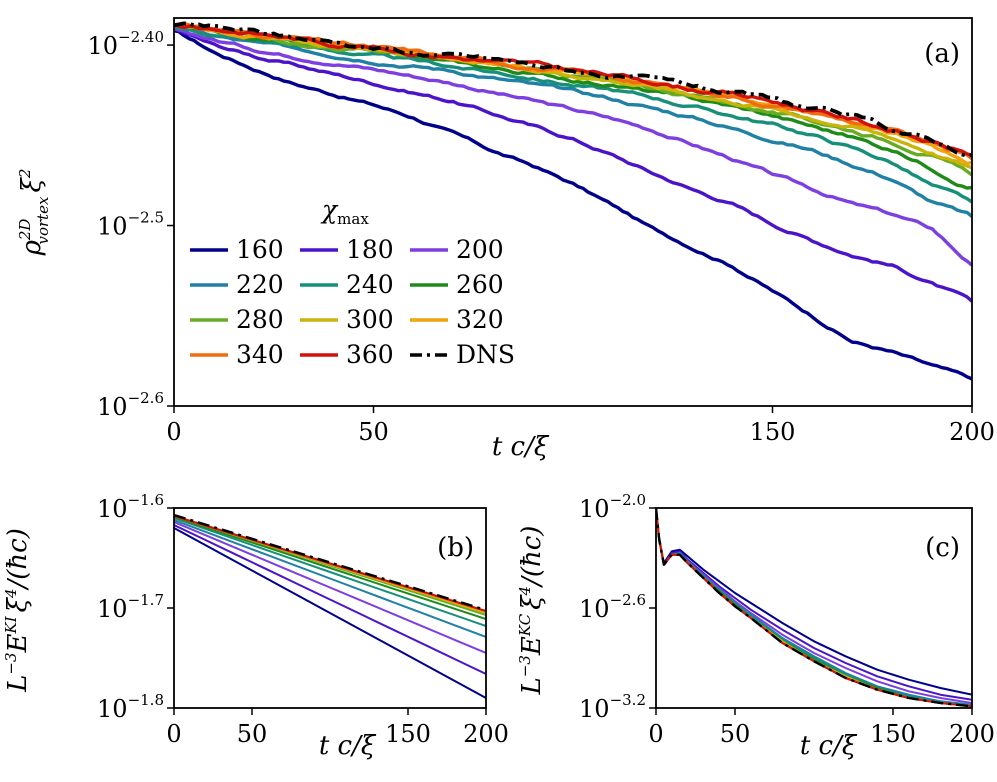 This screenshot has width=997, height=782. I want to click on y-tick-exponent: −2.5, so click(146, 218).